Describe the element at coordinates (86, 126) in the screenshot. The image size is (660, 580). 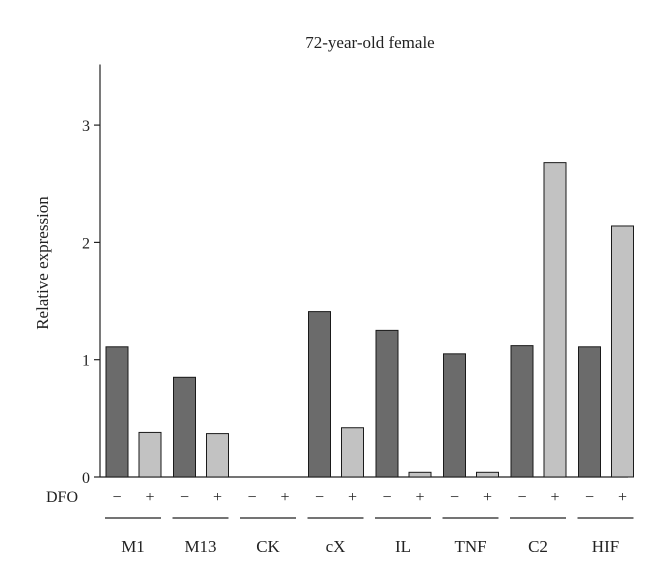
I see `y-tick-label: 3` at that location.